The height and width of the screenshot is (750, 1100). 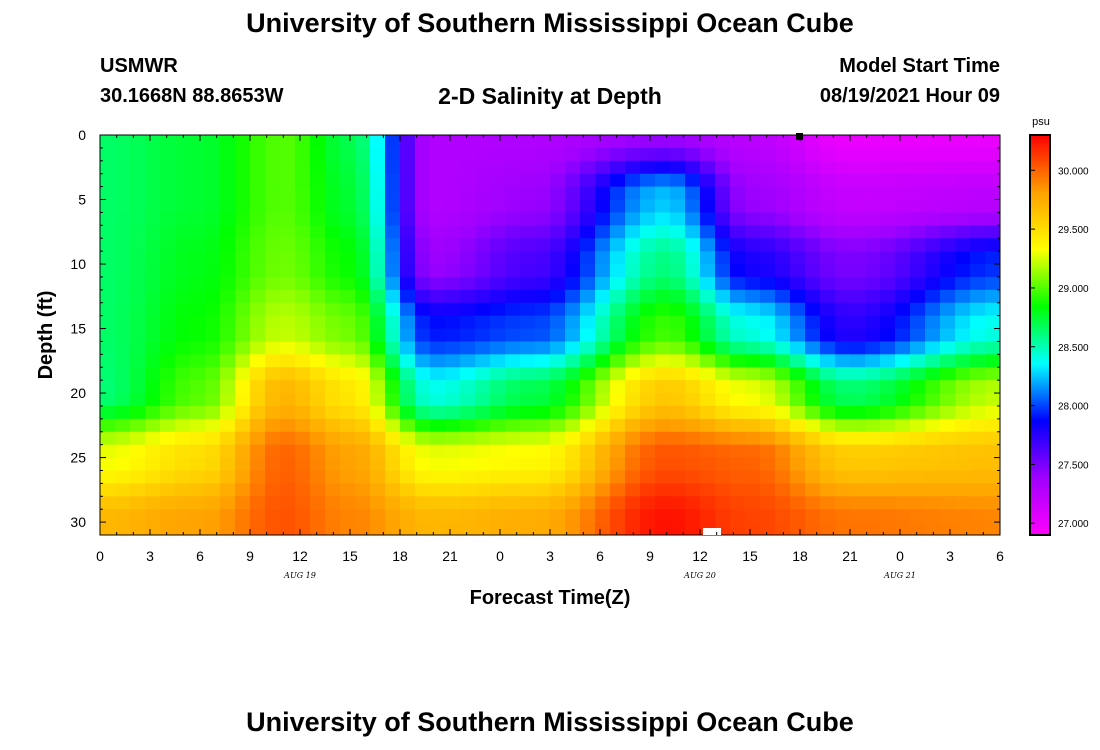 I want to click on x-tick-label: 21, so click(x=850, y=556).